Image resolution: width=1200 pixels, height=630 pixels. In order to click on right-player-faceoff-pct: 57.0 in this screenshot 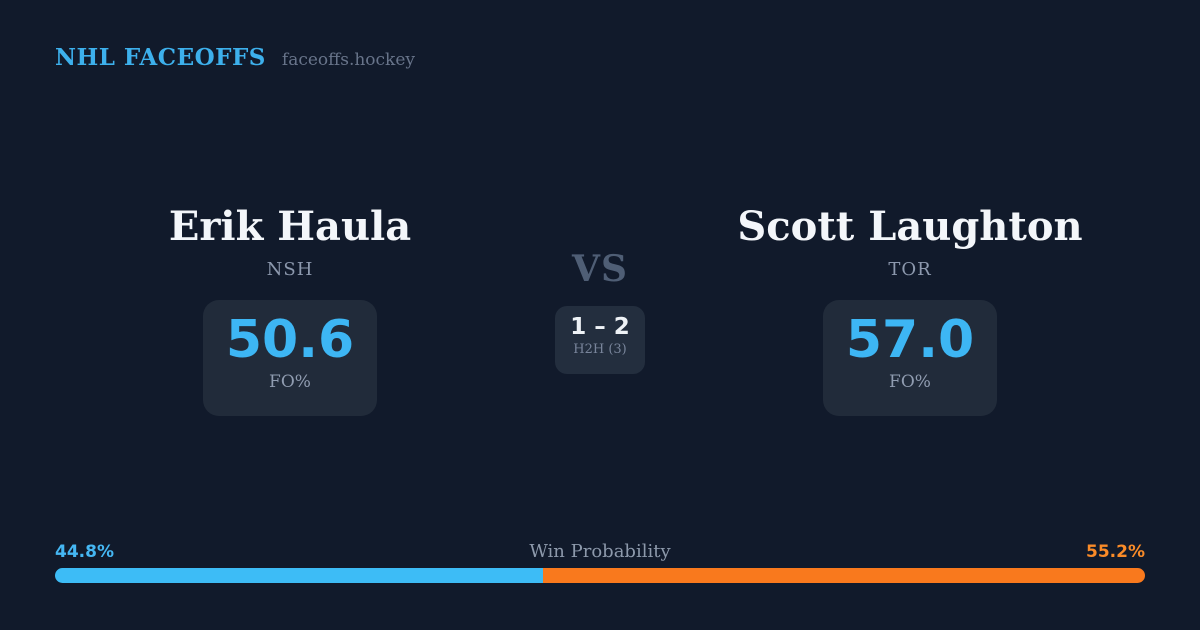, I will do `click(910, 340)`.